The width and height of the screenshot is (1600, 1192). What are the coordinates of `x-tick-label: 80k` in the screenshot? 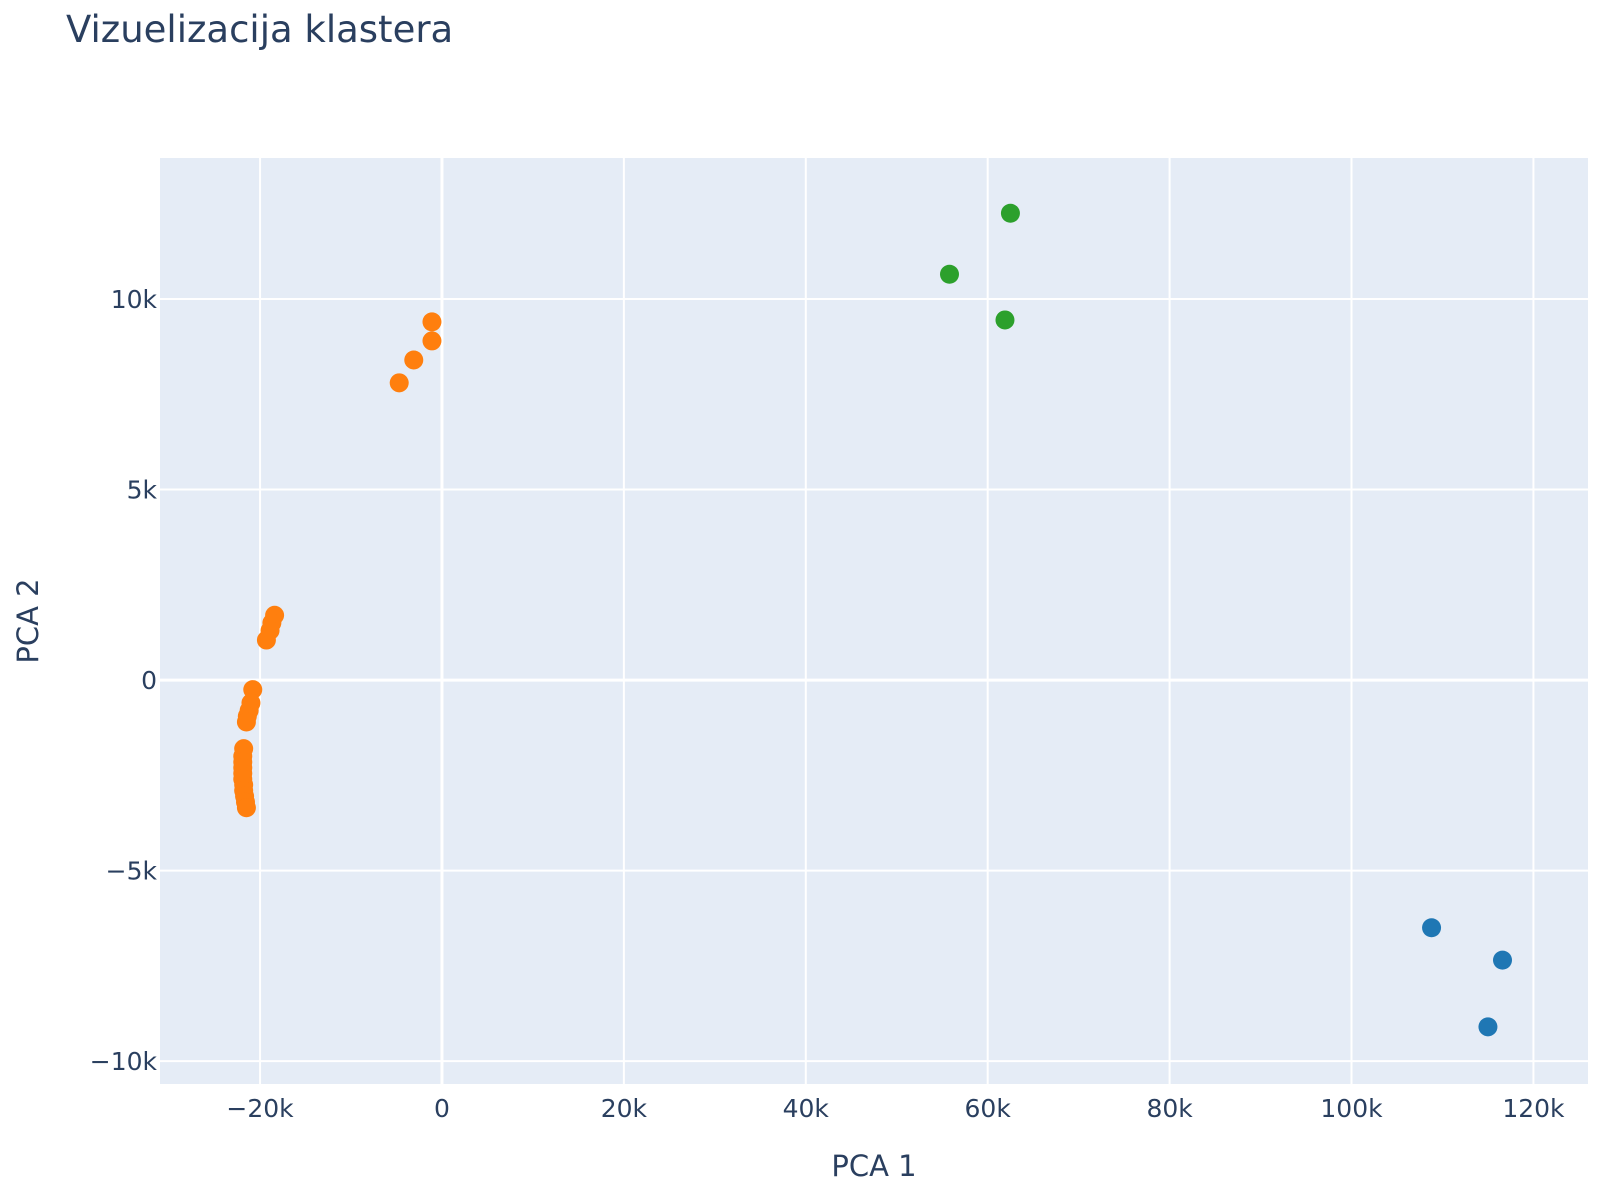 It's located at (1169, 1108).